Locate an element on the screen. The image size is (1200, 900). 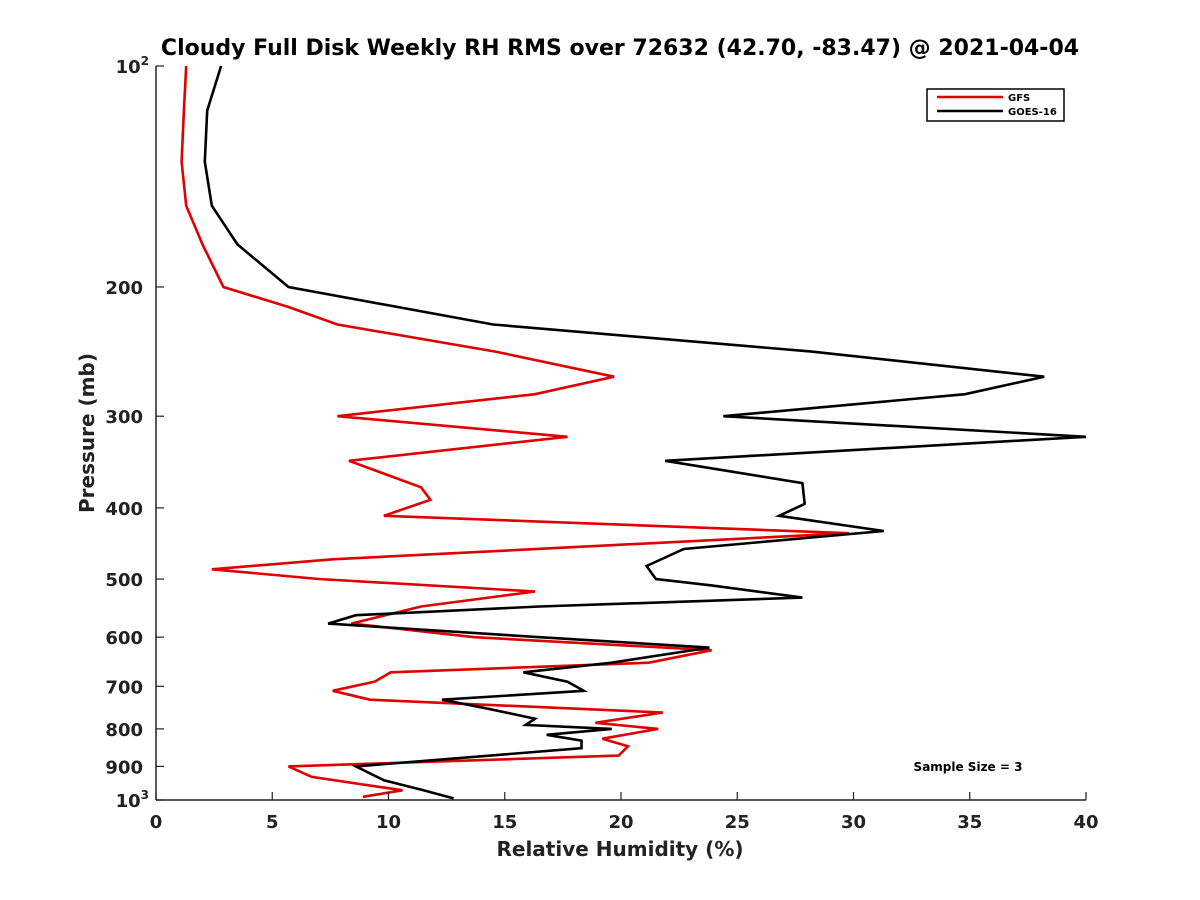
sample-size-annotation: Sample Size = 3 is located at coordinates (968, 767).